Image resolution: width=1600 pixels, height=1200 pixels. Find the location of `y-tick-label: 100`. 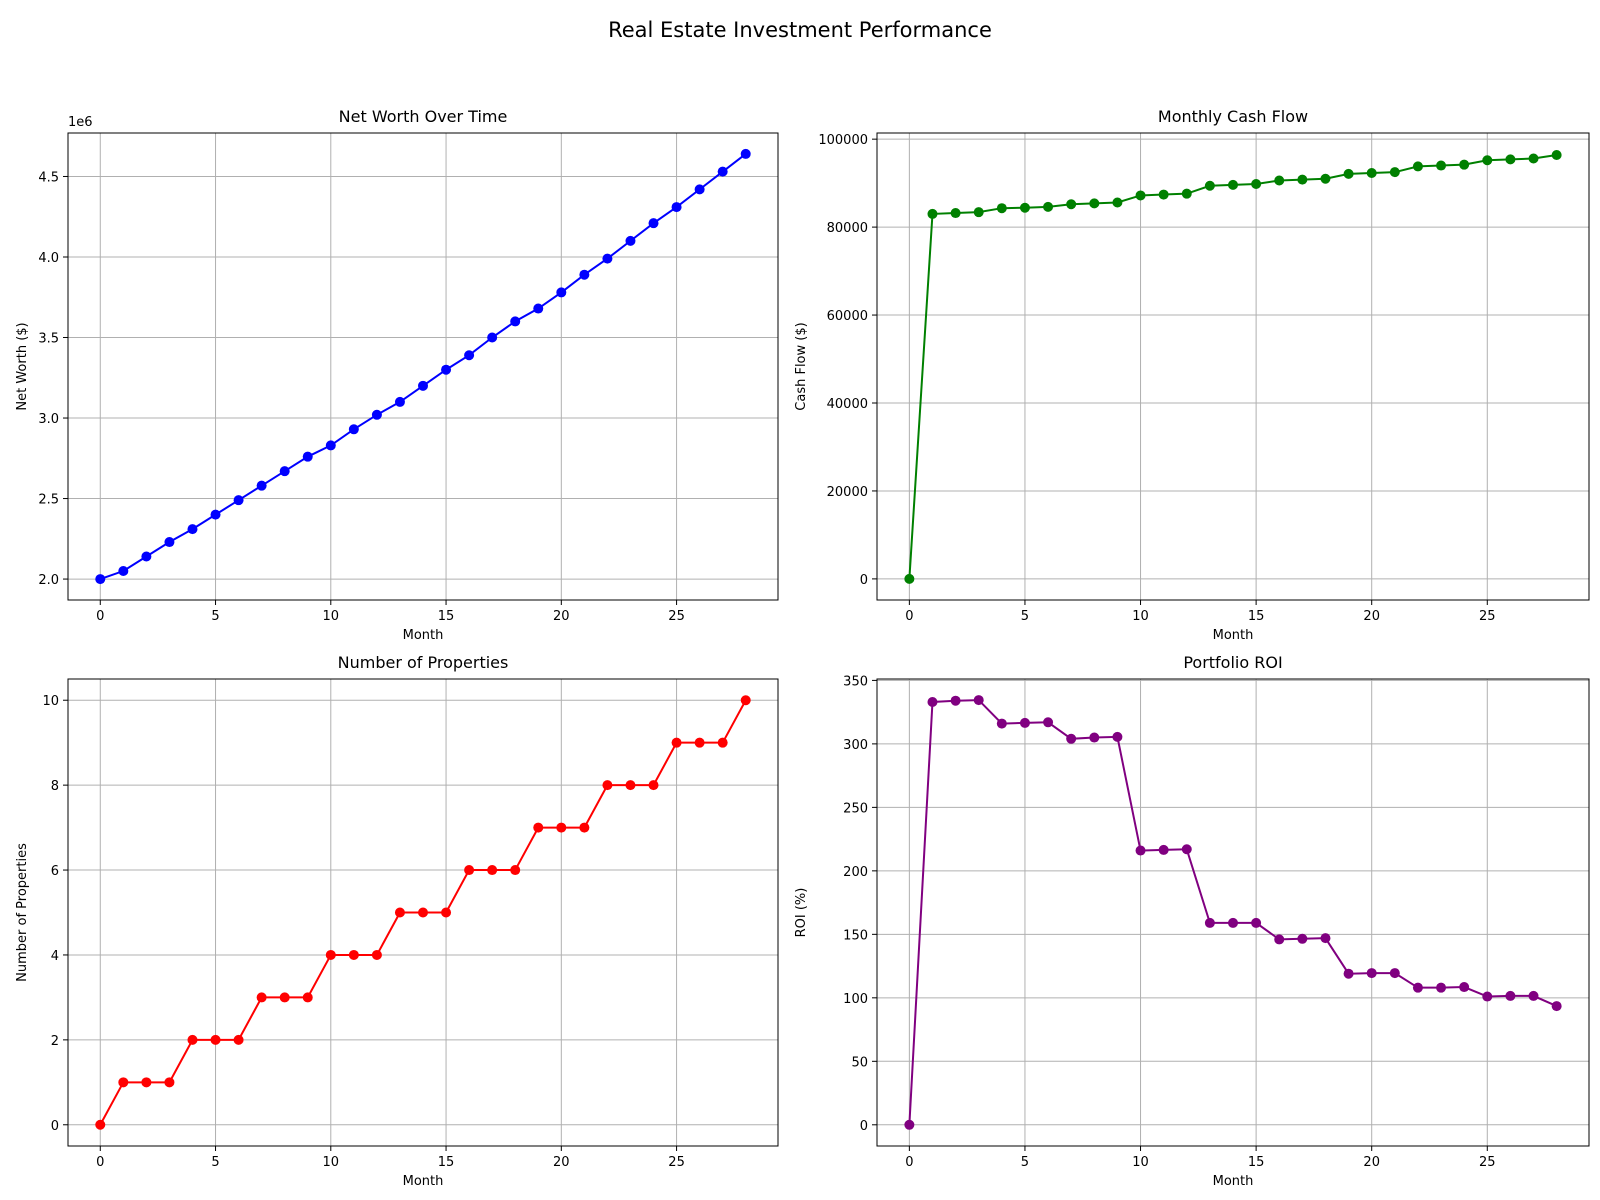

y-tick-label: 100 is located at coordinates (855, 999).